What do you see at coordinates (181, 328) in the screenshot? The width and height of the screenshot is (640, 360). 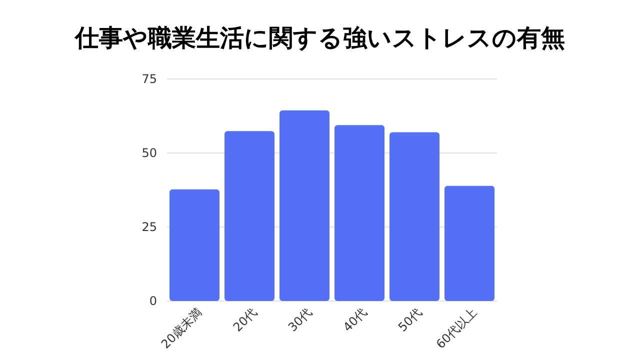 I see `x-tick-label: 20歳未満` at bounding box center [181, 328].